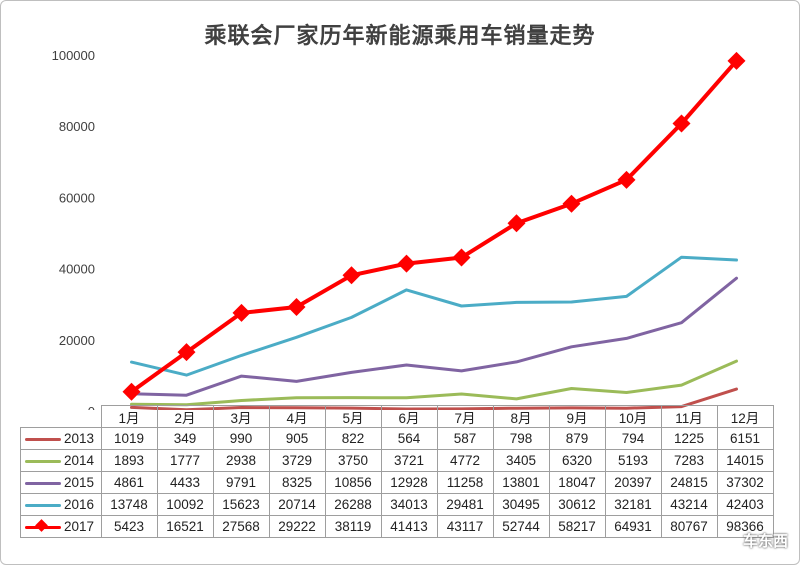  Describe the element at coordinates (297, 438) in the screenshot. I see `data-label: 905` at that location.